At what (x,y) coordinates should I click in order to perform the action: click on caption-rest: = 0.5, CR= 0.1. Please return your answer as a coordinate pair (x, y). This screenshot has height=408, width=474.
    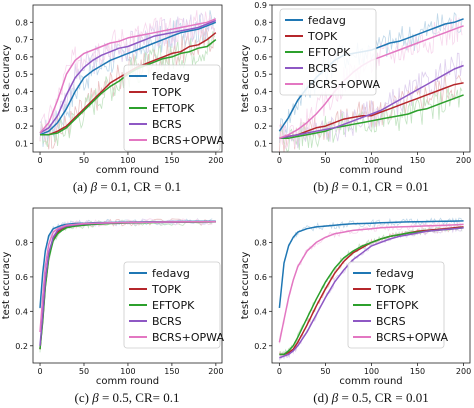
    Looking at the image, I should click on (139, 397).